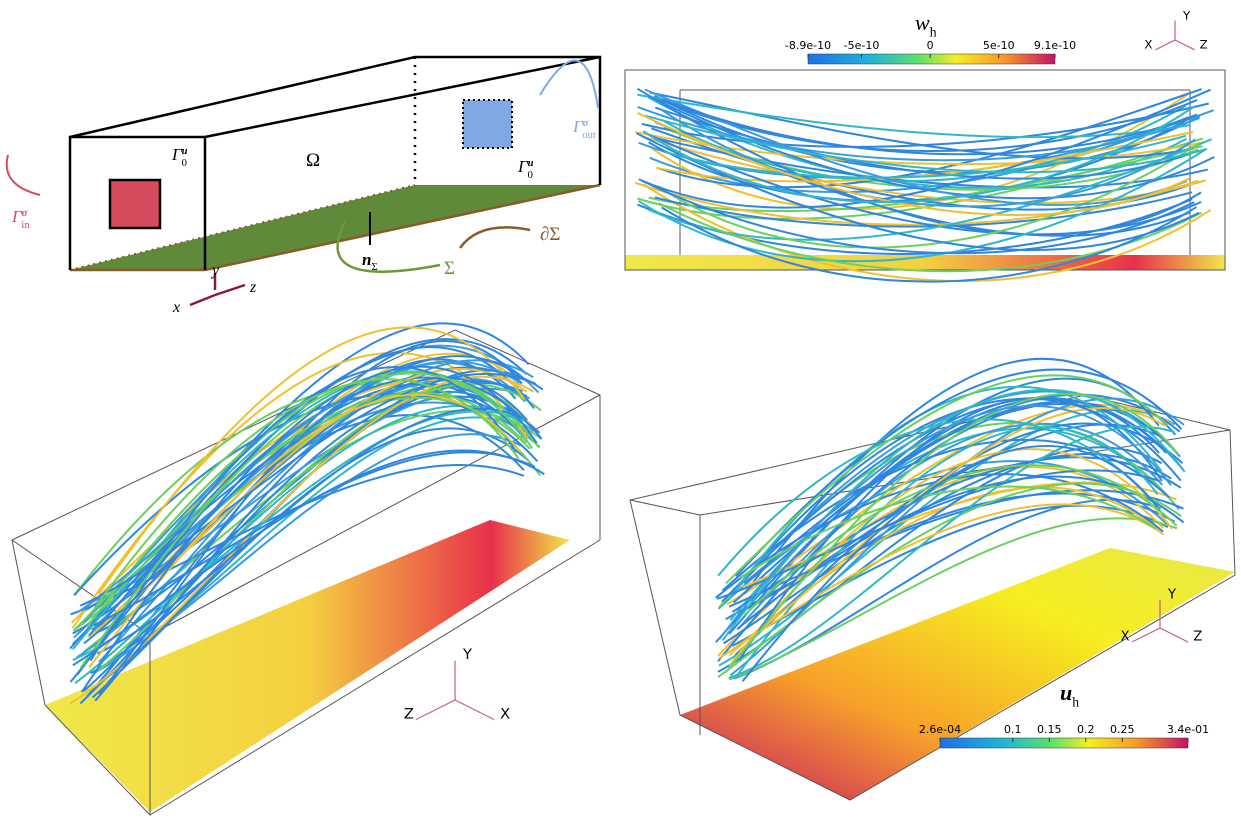 The width and height of the screenshot is (1241, 819). What do you see at coordinates (25, 225) in the screenshot?
I see `subscript: in` at bounding box center [25, 225].